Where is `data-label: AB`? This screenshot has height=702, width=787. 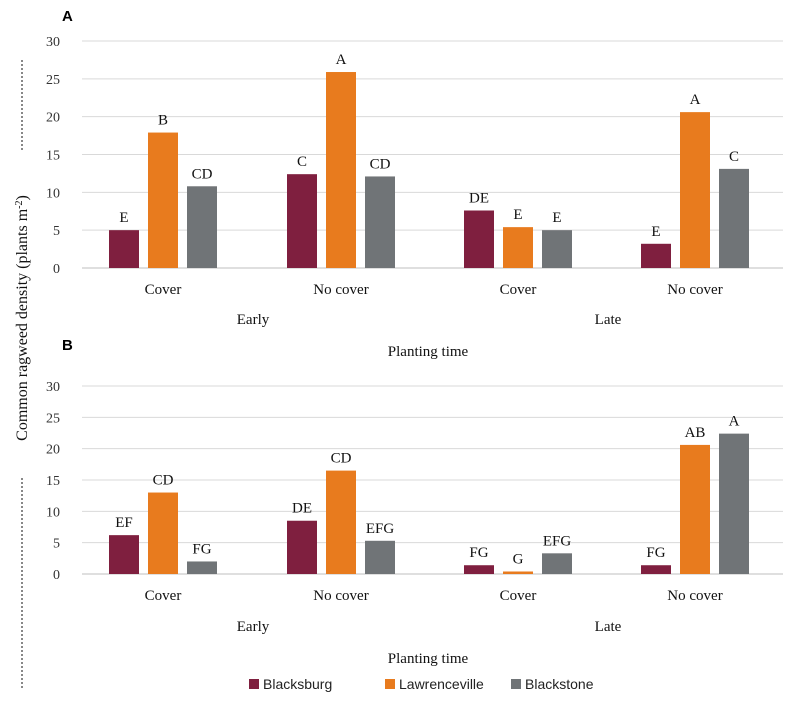 data-label: AB is located at coordinates (695, 433).